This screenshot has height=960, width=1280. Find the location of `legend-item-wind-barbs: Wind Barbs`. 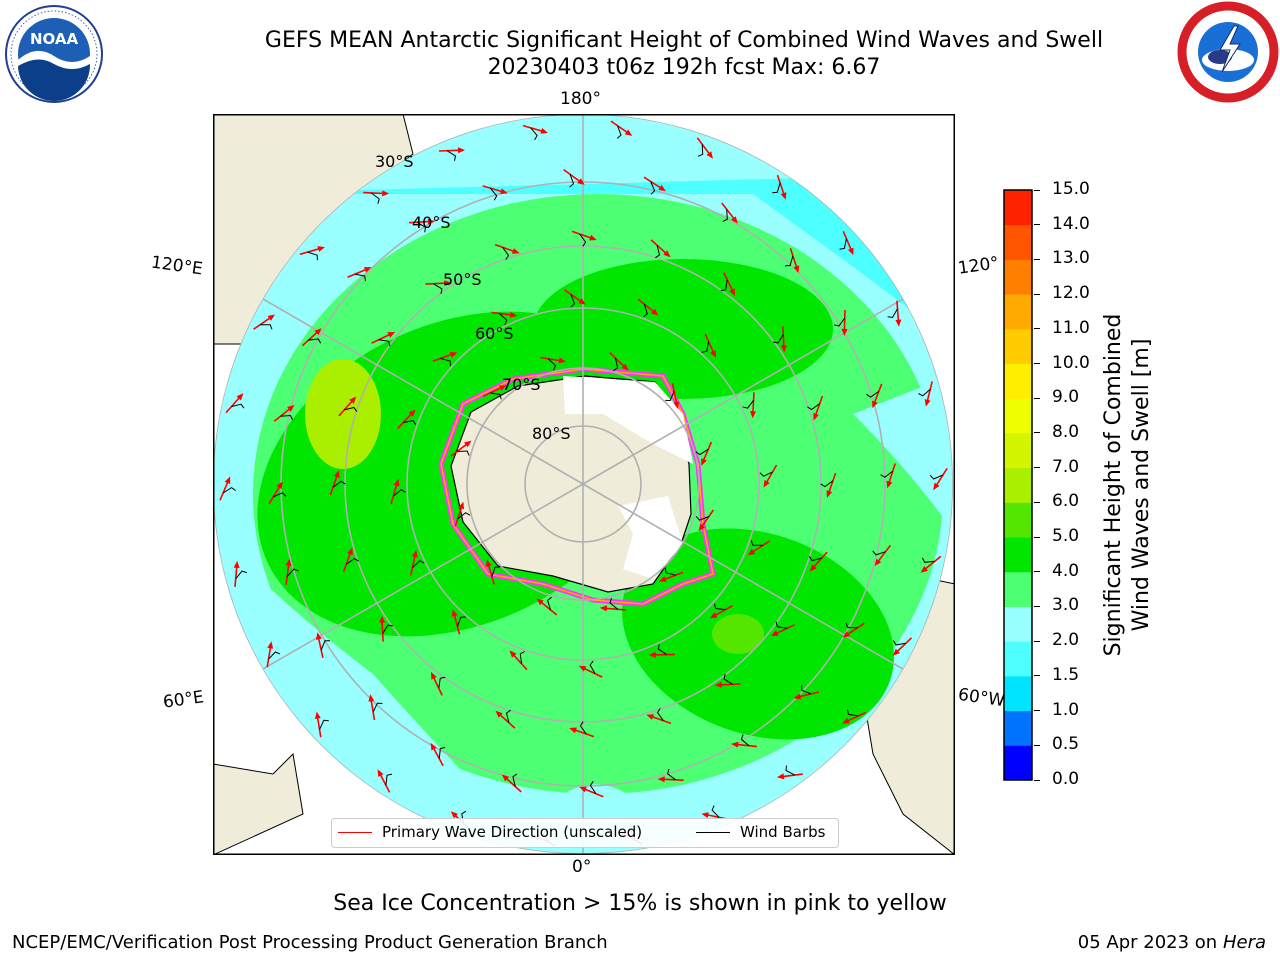

legend-item-wind-barbs: Wind Barbs is located at coordinates (760, 832).